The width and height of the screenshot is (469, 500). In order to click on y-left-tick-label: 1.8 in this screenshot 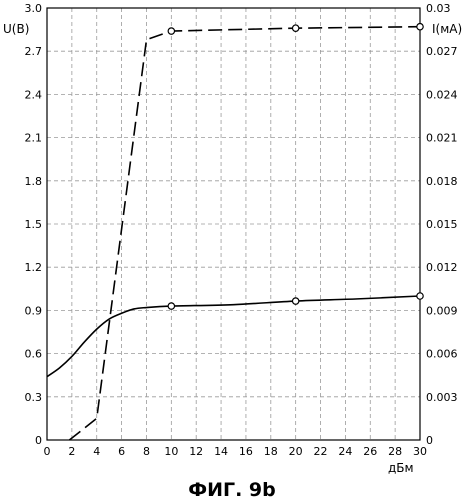, I will do `click(34, 181)`.